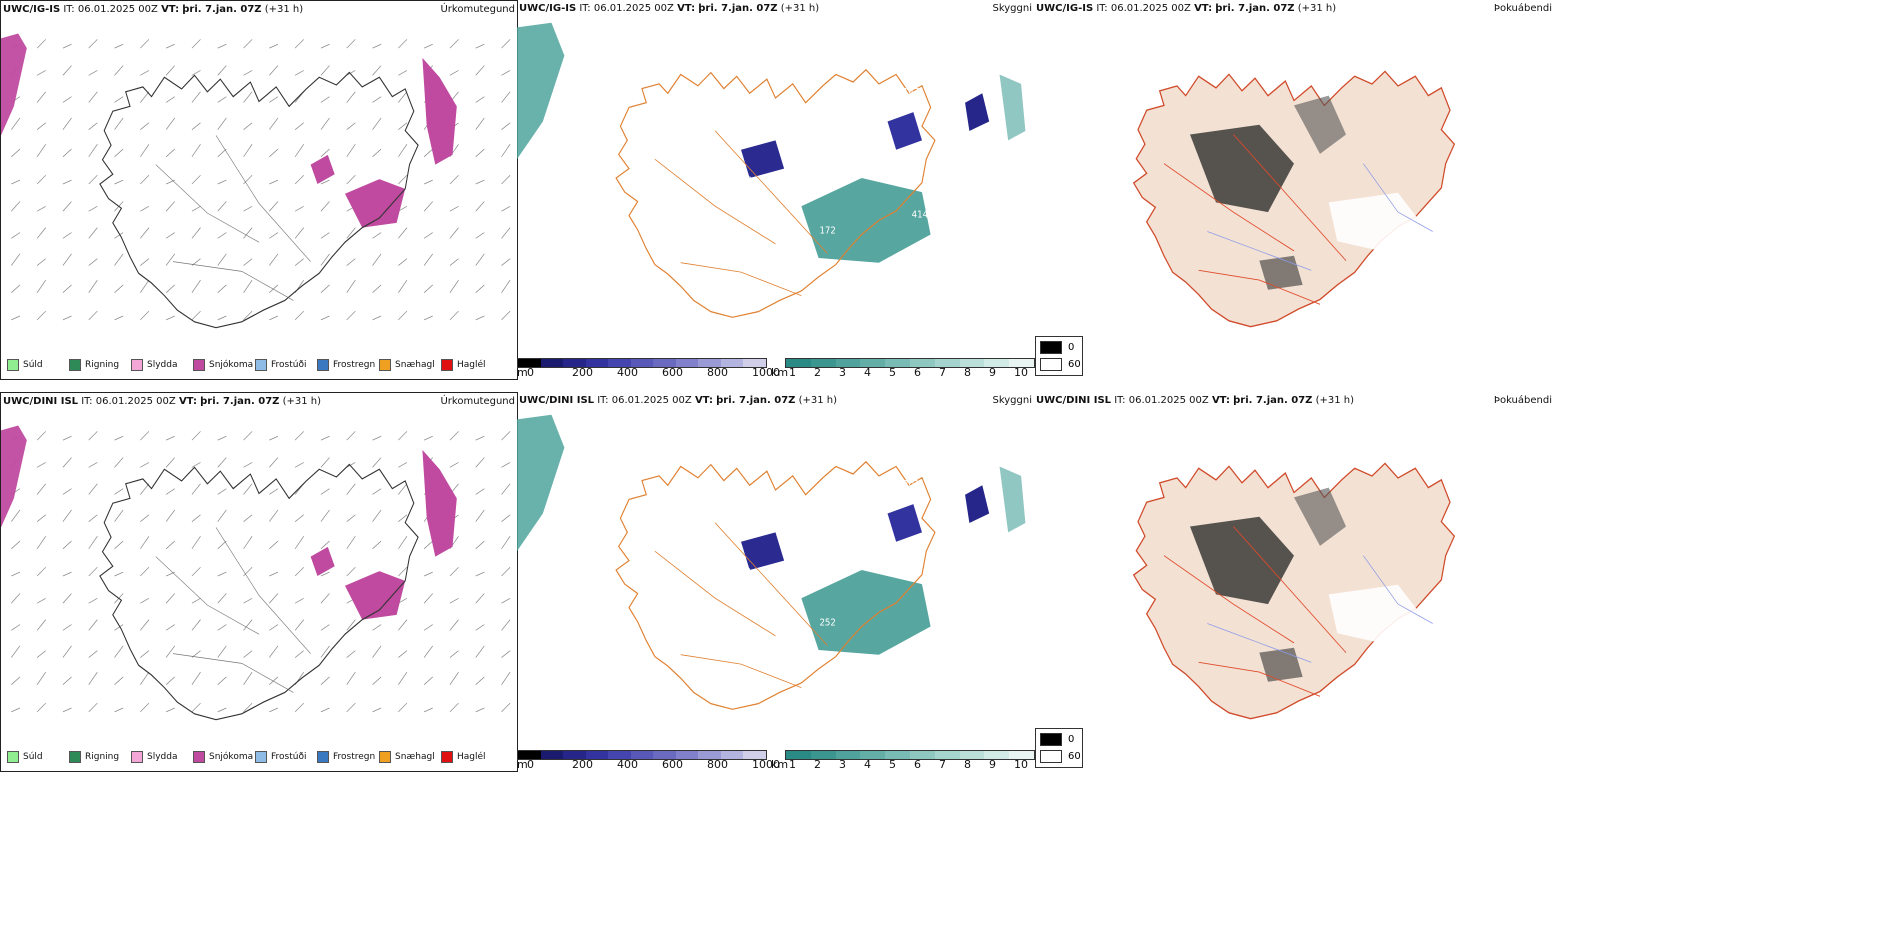  Describe the element at coordinates (748, 635) in the screenshot. I see `ceiling-value-label: 218` at that location.